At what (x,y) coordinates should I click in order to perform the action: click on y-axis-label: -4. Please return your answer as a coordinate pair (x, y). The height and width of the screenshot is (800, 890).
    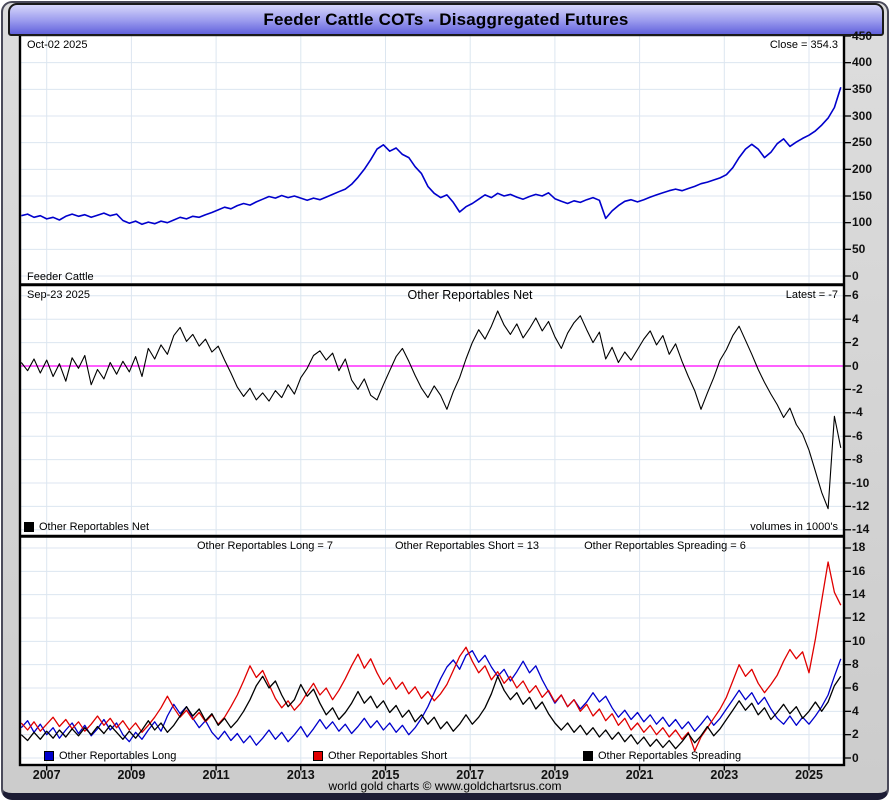
    Looking at the image, I should click on (857, 412).